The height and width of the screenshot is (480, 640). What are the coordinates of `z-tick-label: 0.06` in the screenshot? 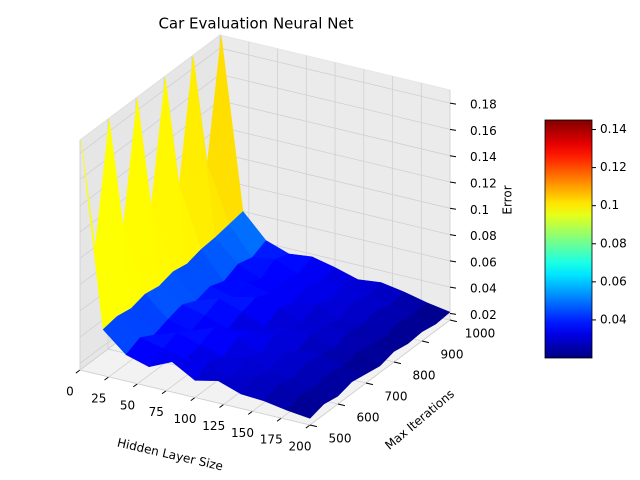 It's located at (483, 262).